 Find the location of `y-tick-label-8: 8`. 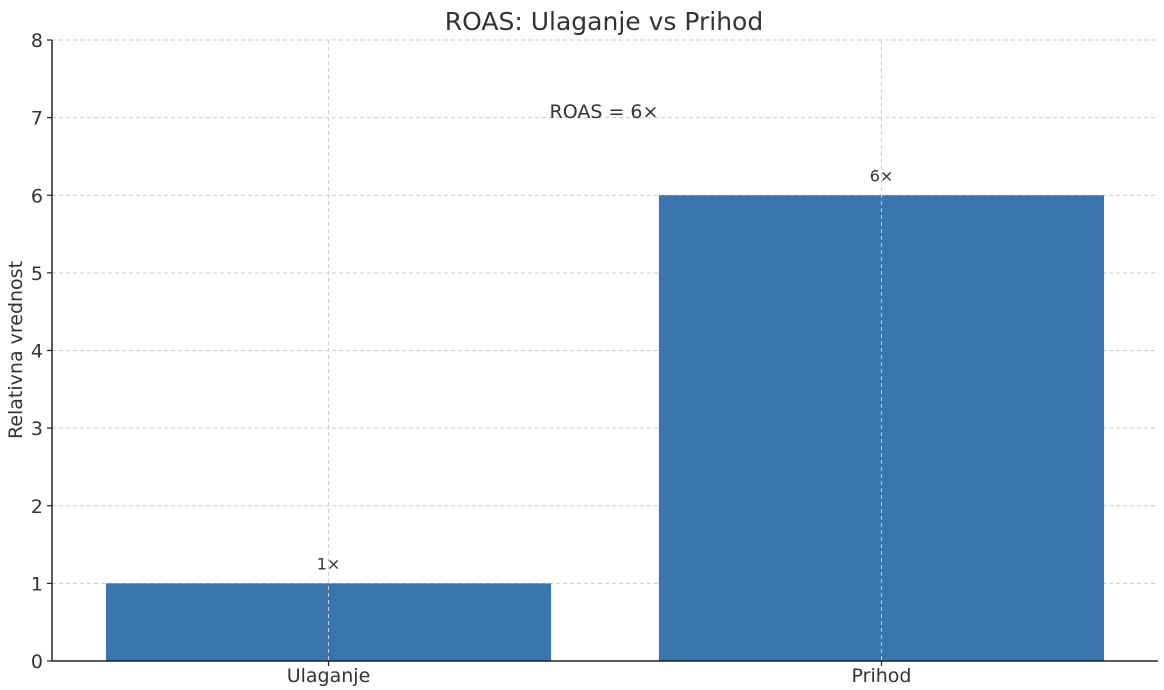

y-tick-label-8: 8 is located at coordinates (37, 41).